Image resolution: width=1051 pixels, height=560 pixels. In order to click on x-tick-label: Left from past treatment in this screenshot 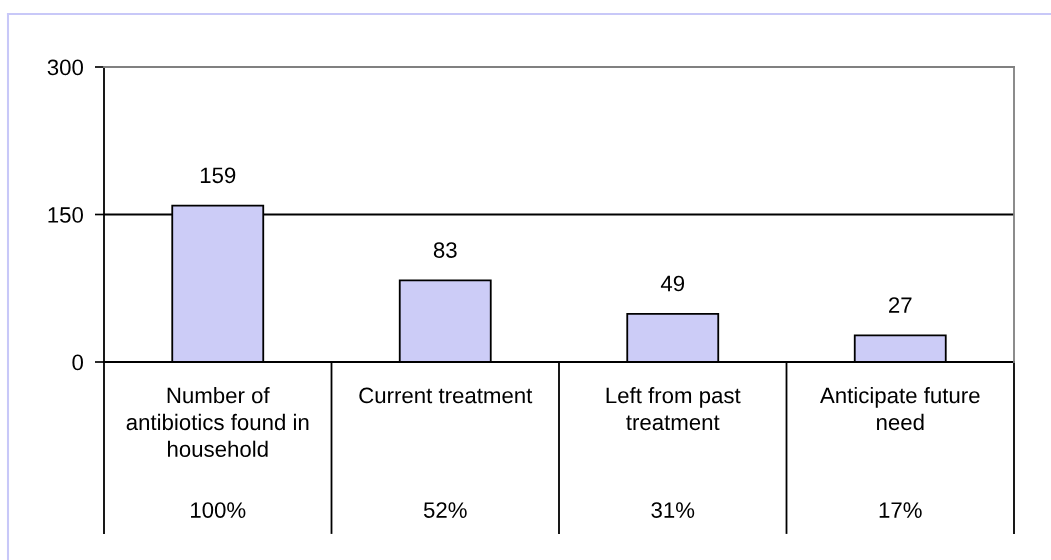, I will do `click(673, 409)`.